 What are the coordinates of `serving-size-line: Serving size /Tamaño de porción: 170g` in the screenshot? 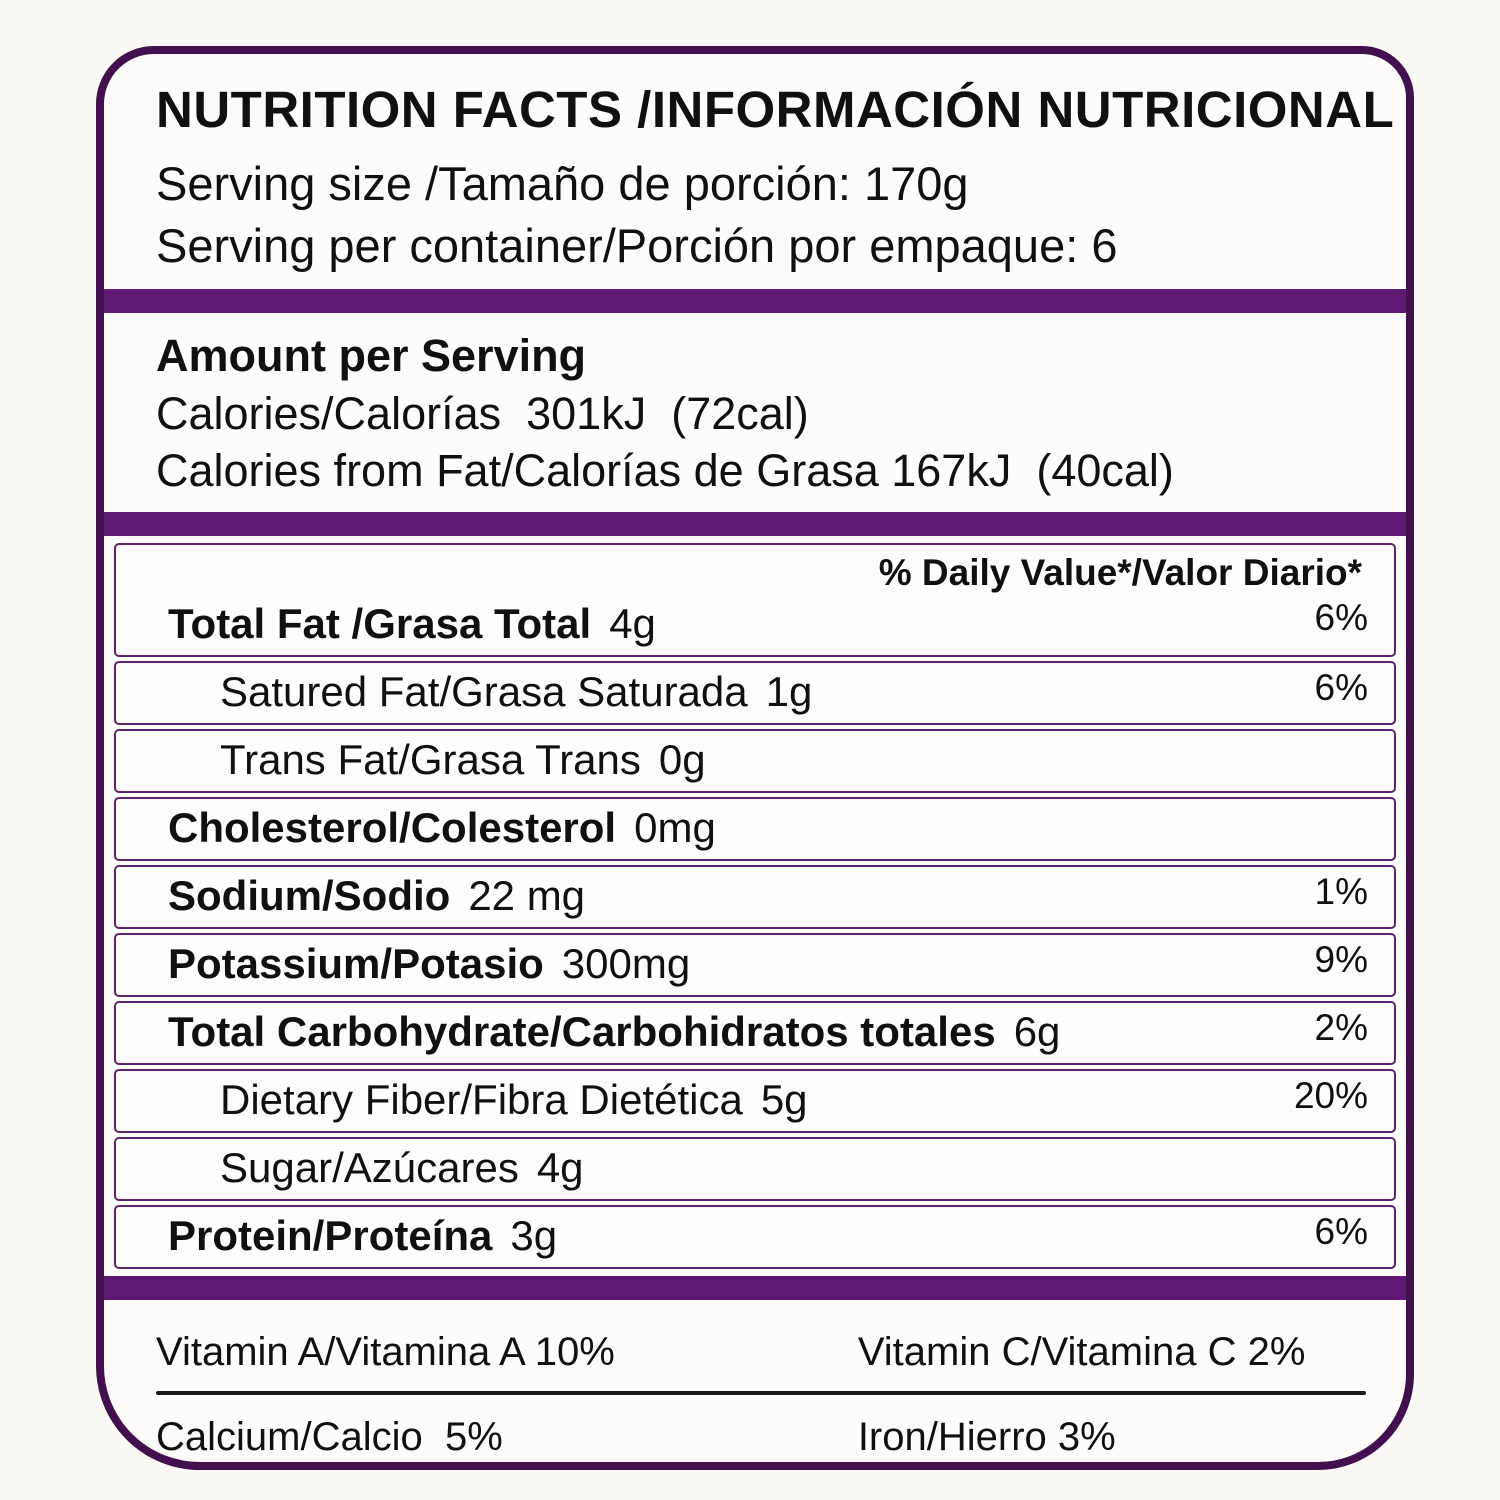 It's located at (562, 183).